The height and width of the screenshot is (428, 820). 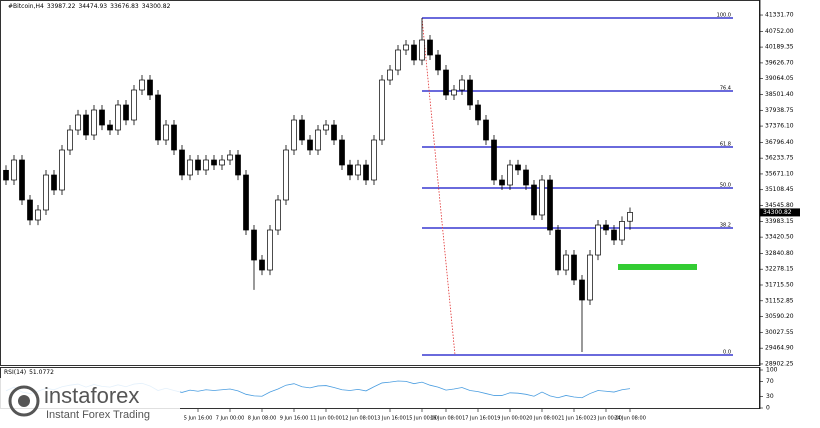 I want to click on y-tick-label: 30027.55, so click(x=779, y=332).